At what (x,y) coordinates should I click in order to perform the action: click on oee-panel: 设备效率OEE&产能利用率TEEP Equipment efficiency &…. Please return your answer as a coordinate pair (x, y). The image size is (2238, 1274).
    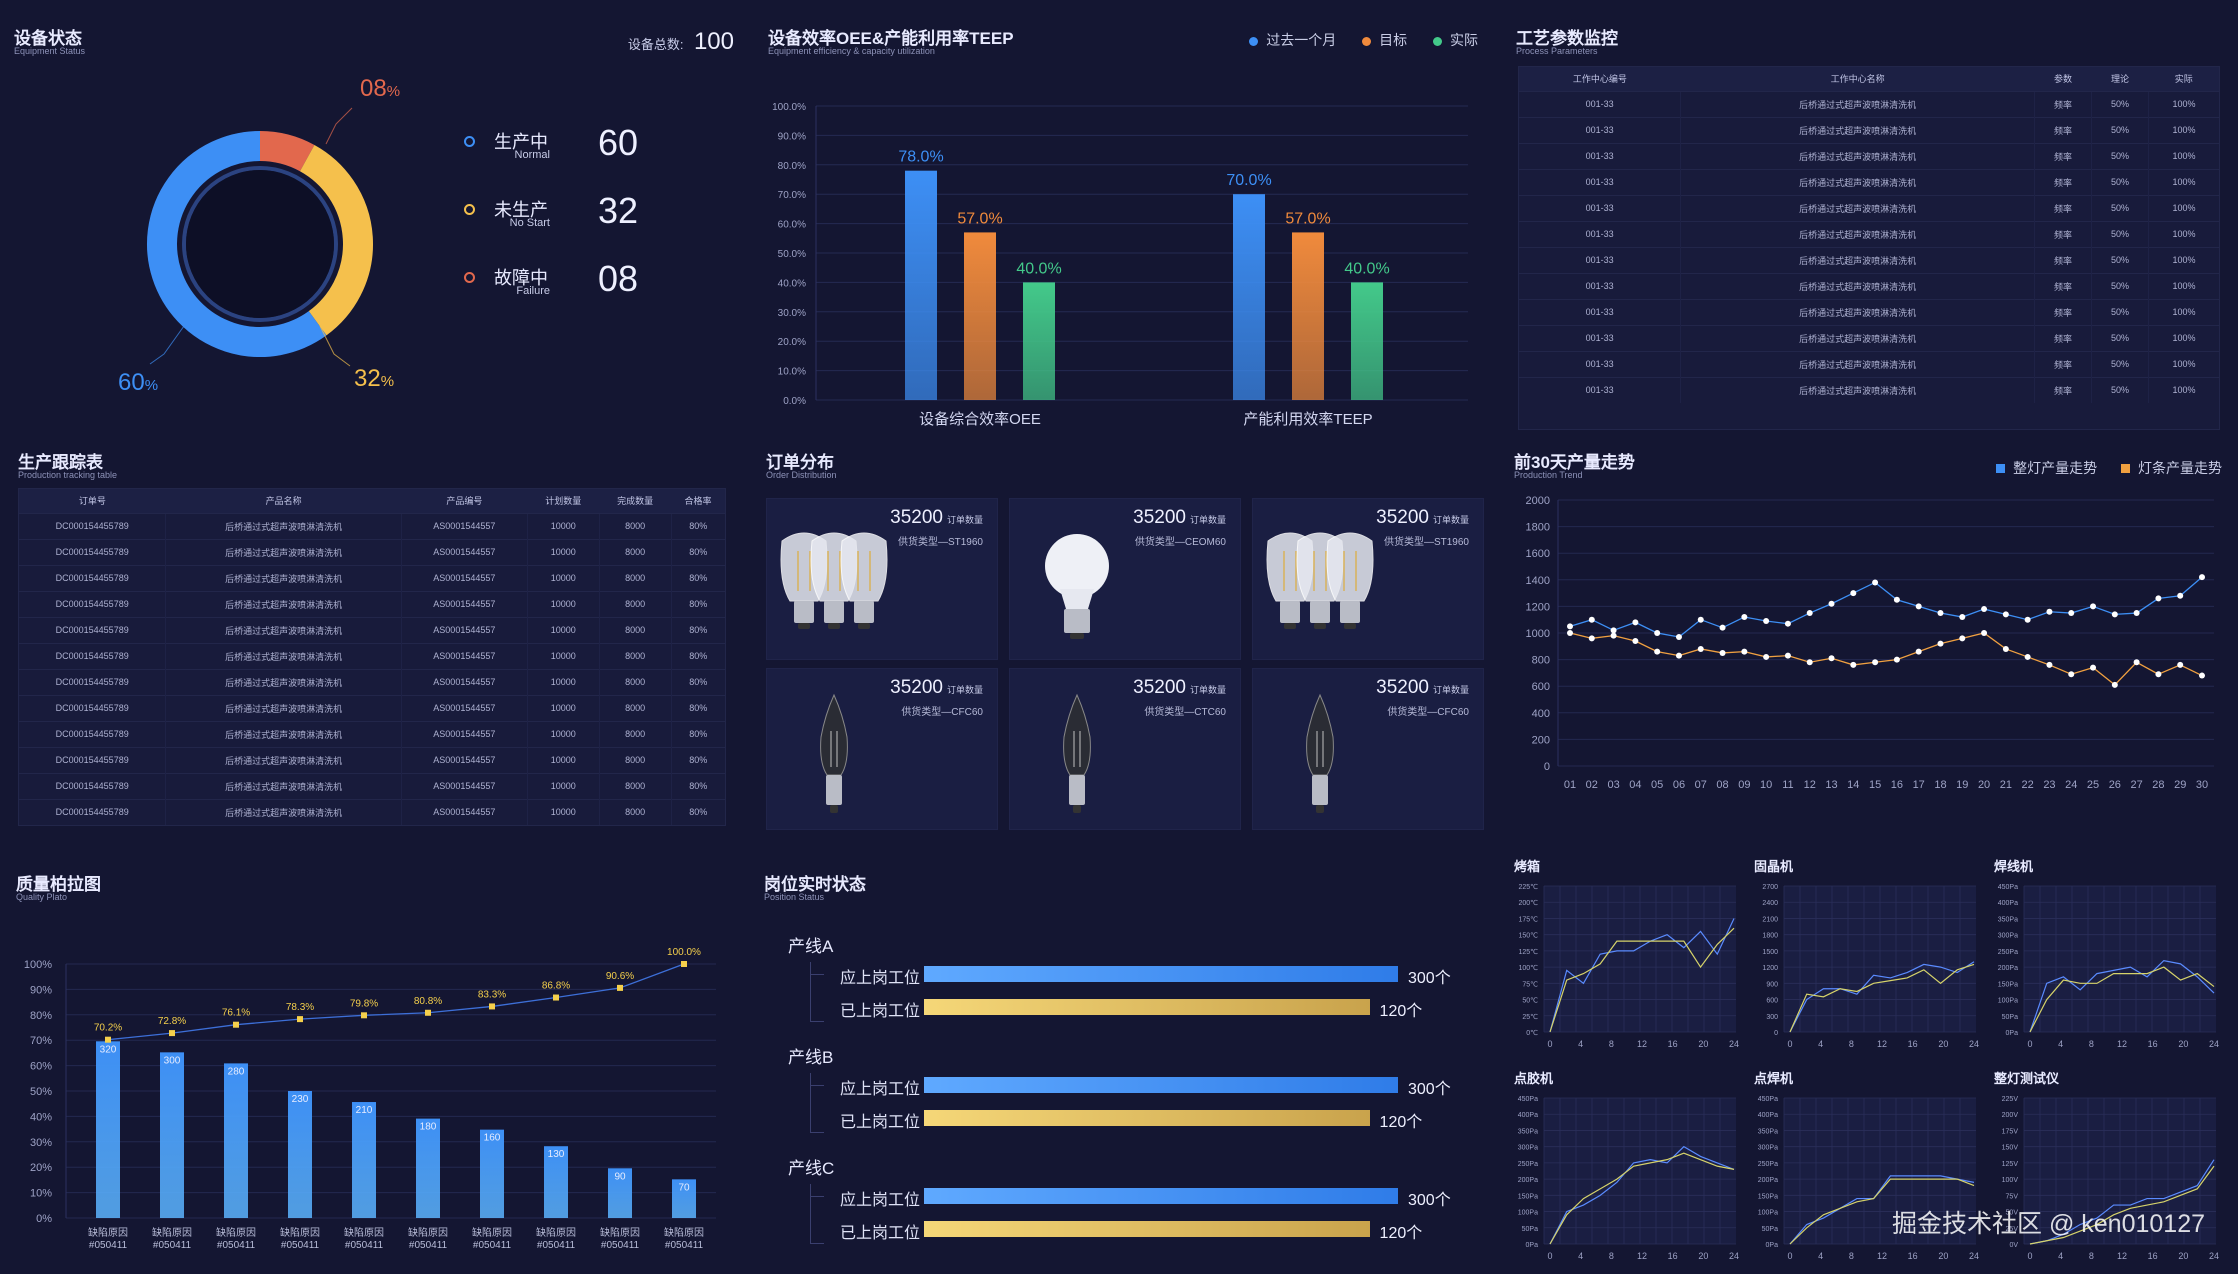
    Looking at the image, I should click on (1123, 226).